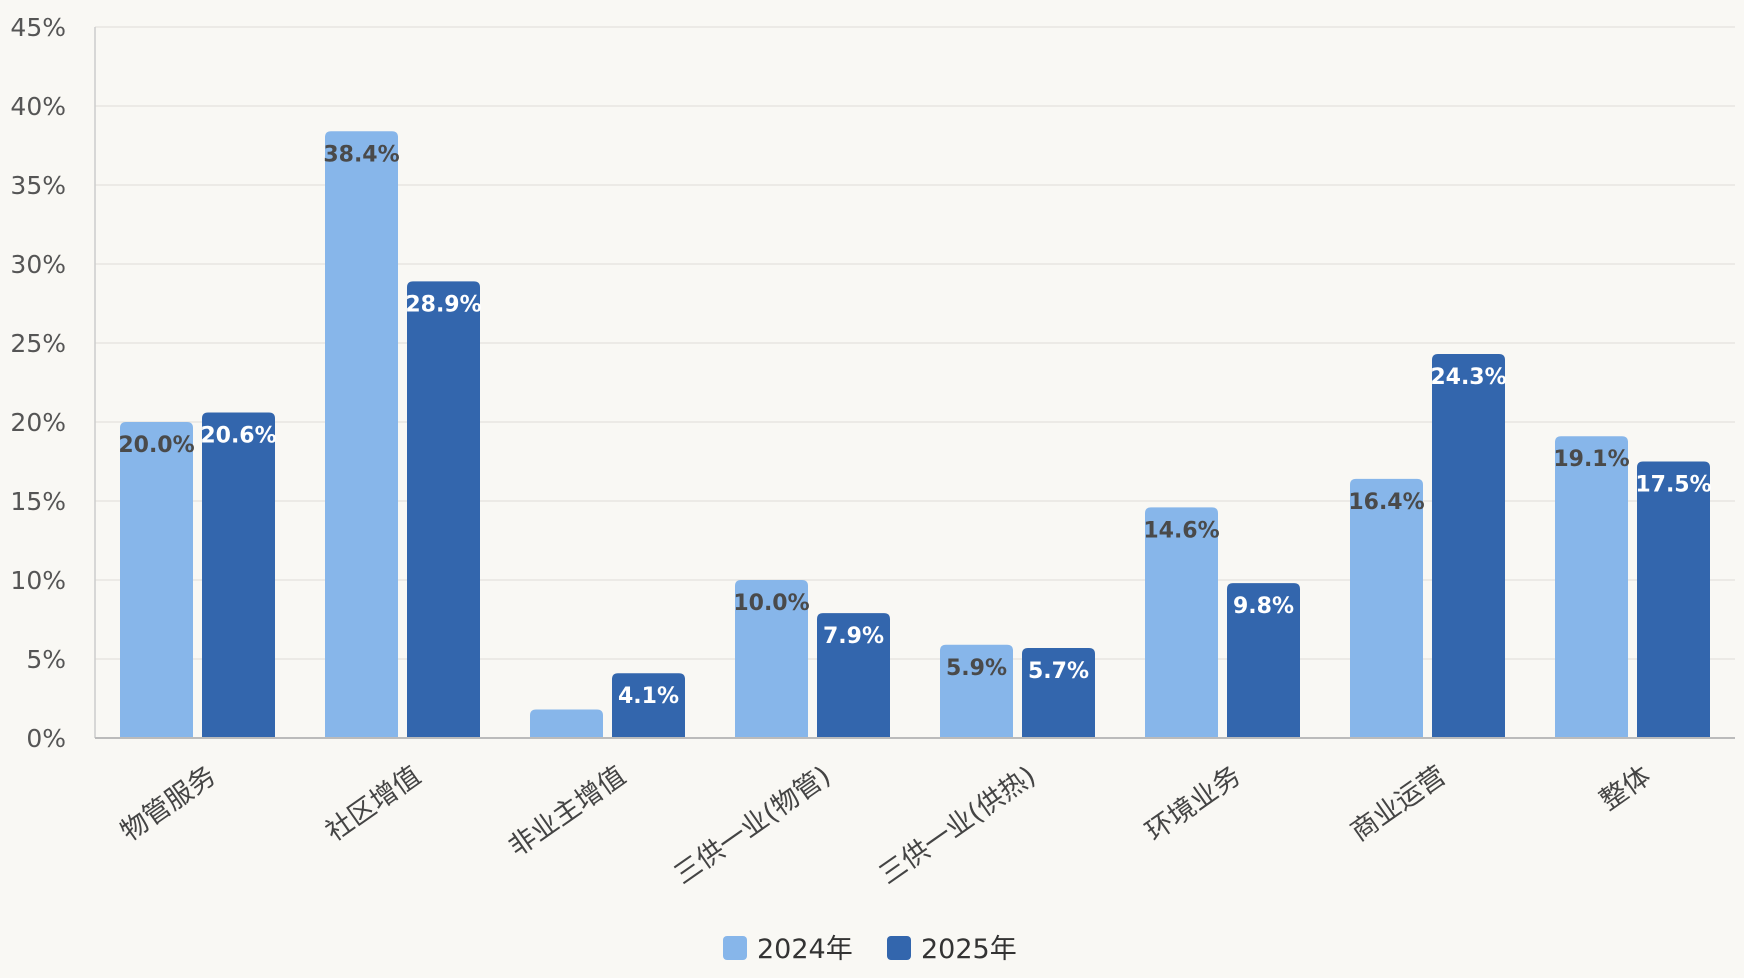  Describe the element at coordinates (361, 154) in the screenshot. I see `data-label: 38.4%` at that location.